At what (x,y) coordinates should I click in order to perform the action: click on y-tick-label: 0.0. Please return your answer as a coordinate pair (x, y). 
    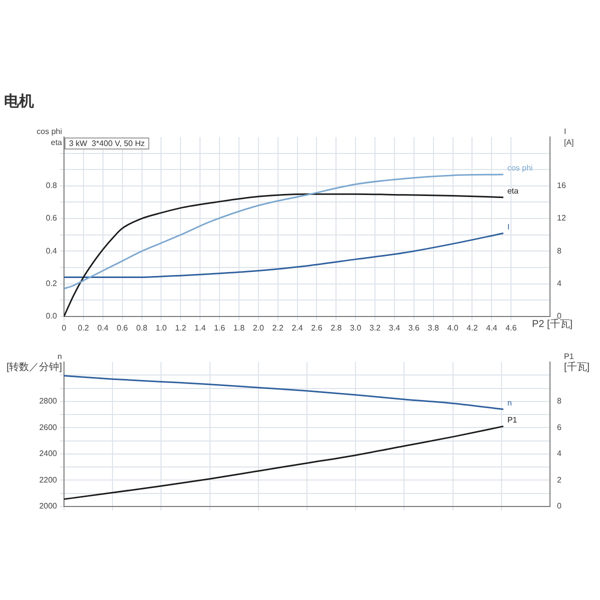
    Looking at the image, I should click on (52, 316).